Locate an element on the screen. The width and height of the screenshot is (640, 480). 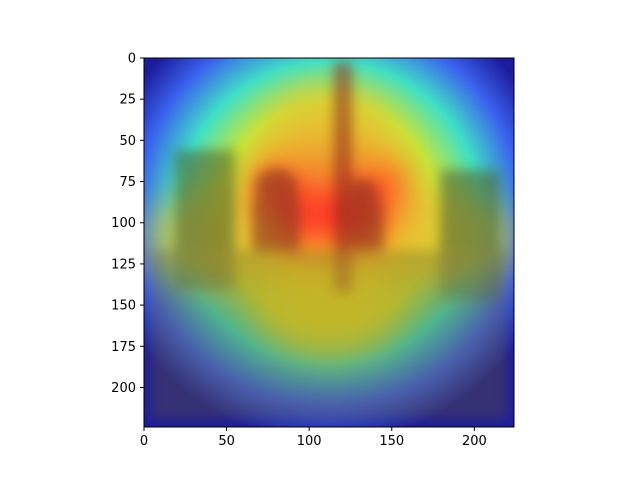
y-axis: 0 25 50 75 100 125 150 175 200 is located at coordinates (127, 224).